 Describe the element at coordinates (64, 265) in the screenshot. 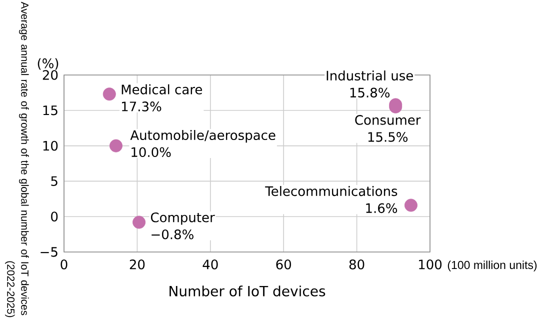

I see `x-tick-label: 0` at that location.